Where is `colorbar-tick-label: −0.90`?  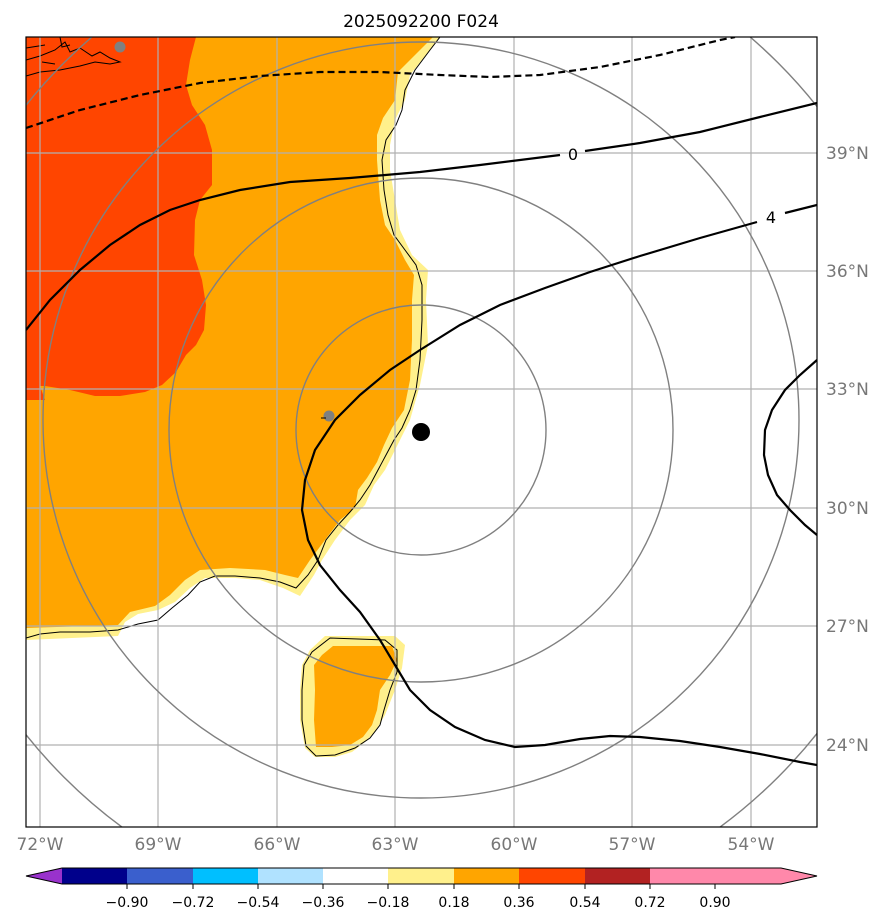
colorbar-tick-label: −0.90 is located at coordinates (127, 903).